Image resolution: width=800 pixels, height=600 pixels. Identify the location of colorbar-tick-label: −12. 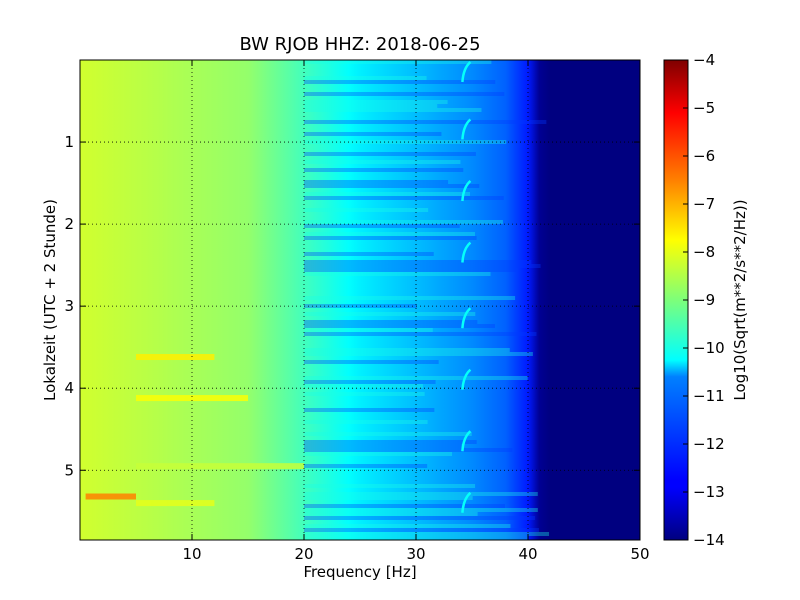
(709, 444).